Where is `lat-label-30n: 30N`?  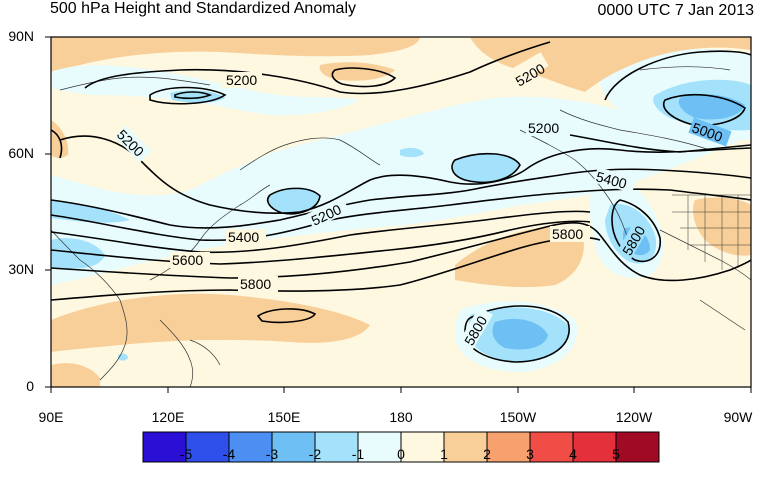 lat-label-30n: 30N is located at coordinates (21, 269).